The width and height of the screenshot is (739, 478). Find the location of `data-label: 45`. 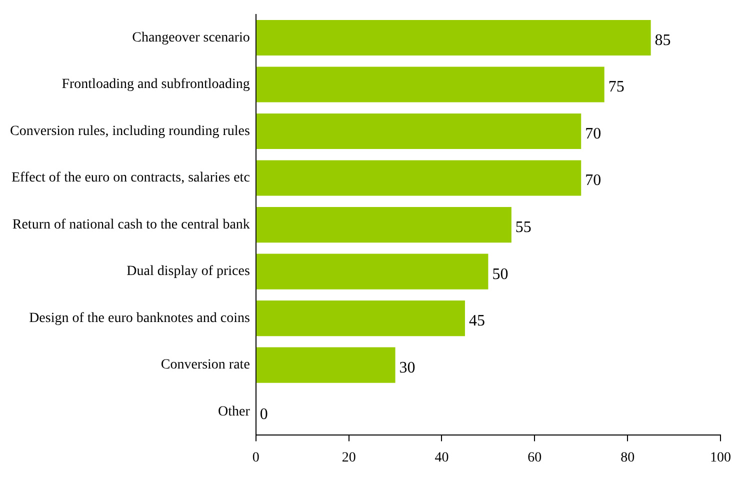

data-label: 45 is located at coordinates (476, 321).